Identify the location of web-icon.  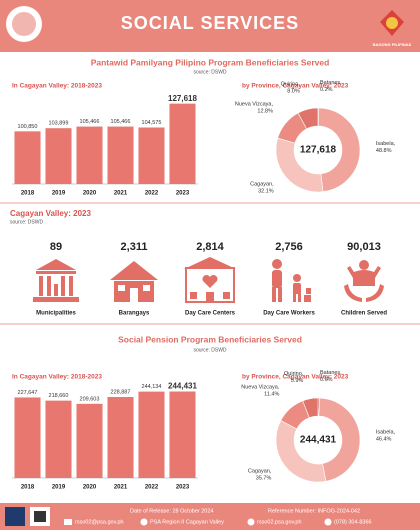
(251, 522).